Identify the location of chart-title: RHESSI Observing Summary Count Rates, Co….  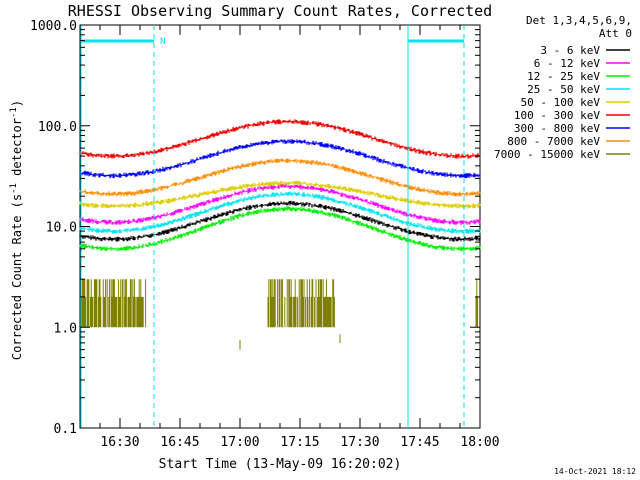
(280, 11).